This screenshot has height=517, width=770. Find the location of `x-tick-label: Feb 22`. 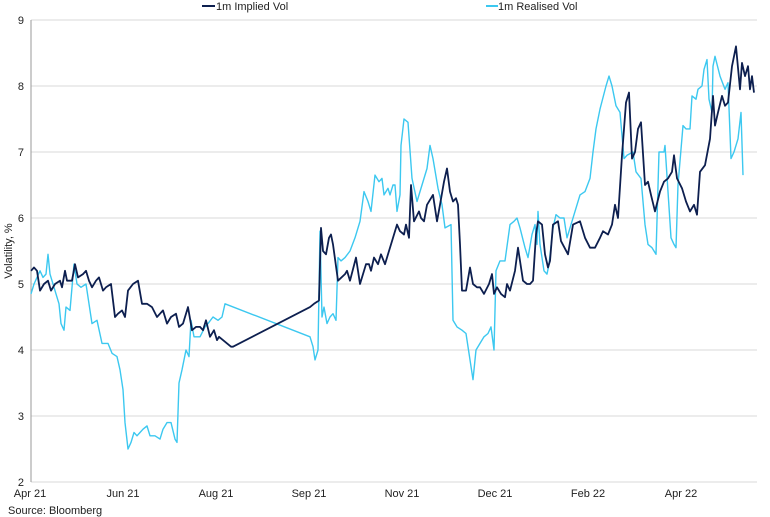

x-tick-label: Feb 22 is located at coordinates (588, 494).